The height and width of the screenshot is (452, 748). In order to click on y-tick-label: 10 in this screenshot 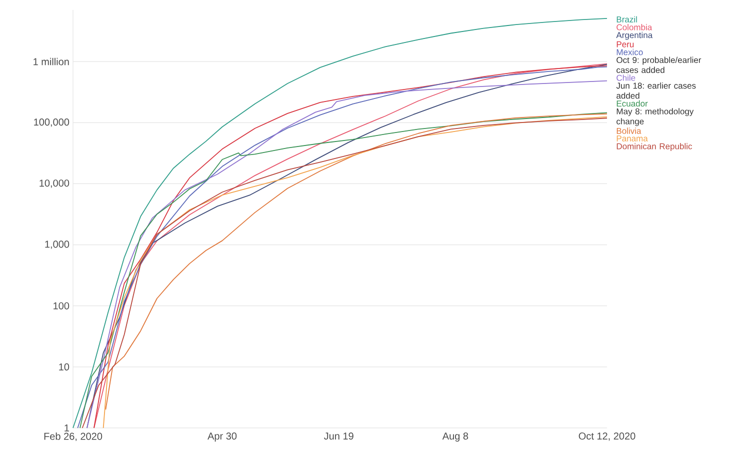, I will do `click(64, 366)`.